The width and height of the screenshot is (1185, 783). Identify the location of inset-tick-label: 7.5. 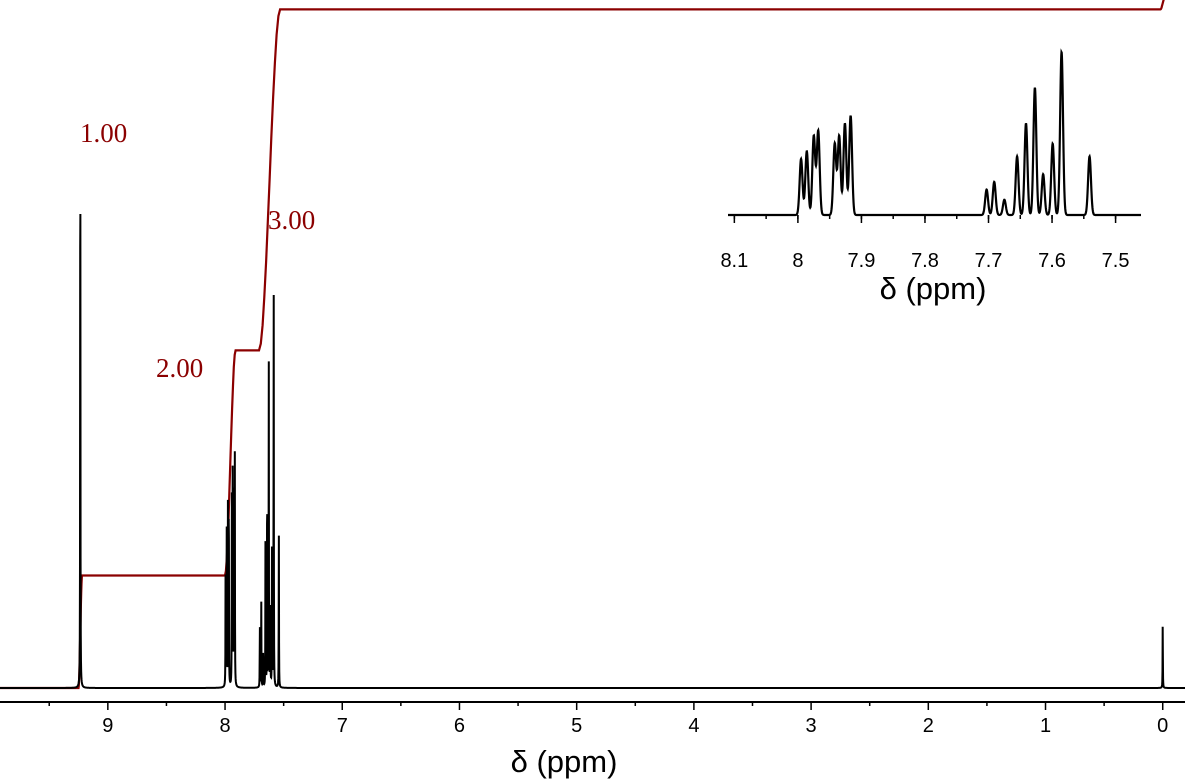
(1116, 261).